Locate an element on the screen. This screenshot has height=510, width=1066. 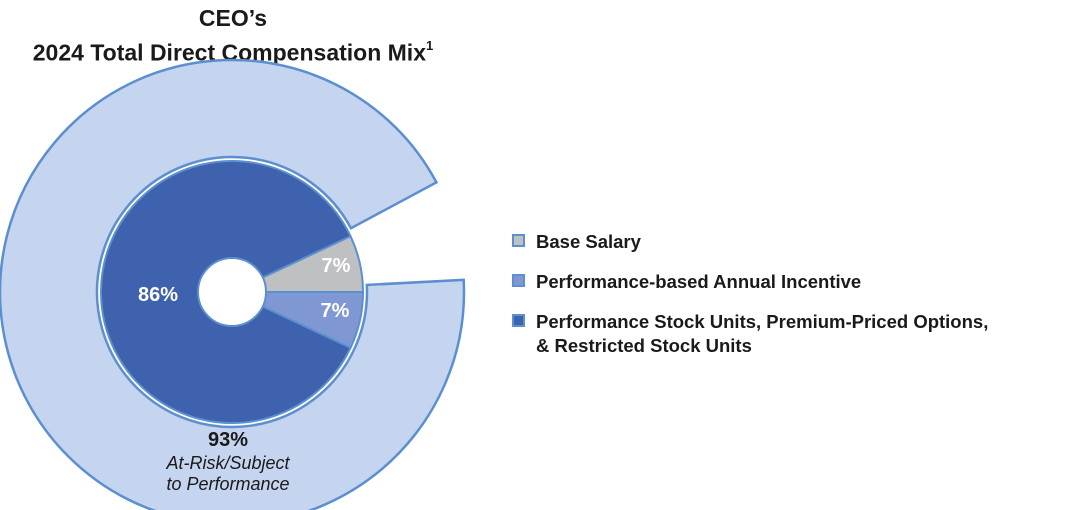
legend-swatch-base-salary is located at coordinates (518, 240).